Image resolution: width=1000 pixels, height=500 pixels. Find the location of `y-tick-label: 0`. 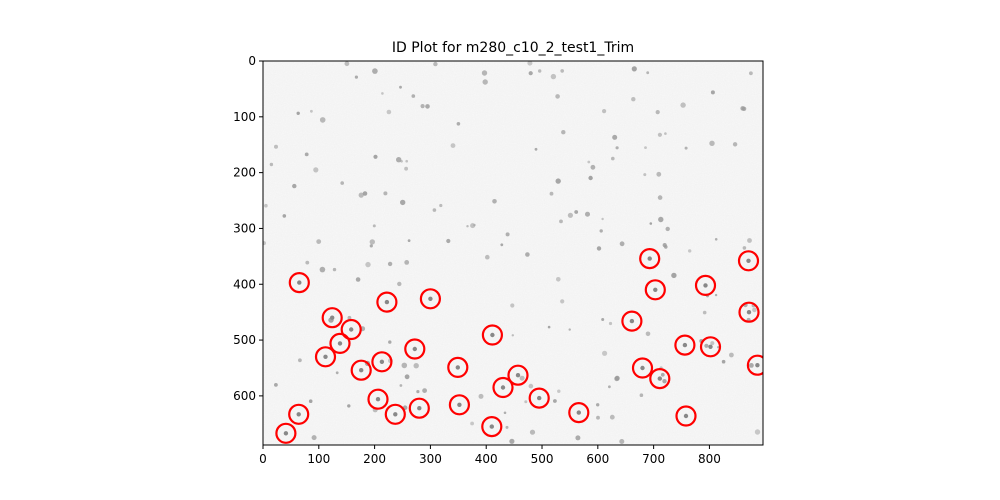

y-tick-label: 0 is located at coordinates (252, 61).